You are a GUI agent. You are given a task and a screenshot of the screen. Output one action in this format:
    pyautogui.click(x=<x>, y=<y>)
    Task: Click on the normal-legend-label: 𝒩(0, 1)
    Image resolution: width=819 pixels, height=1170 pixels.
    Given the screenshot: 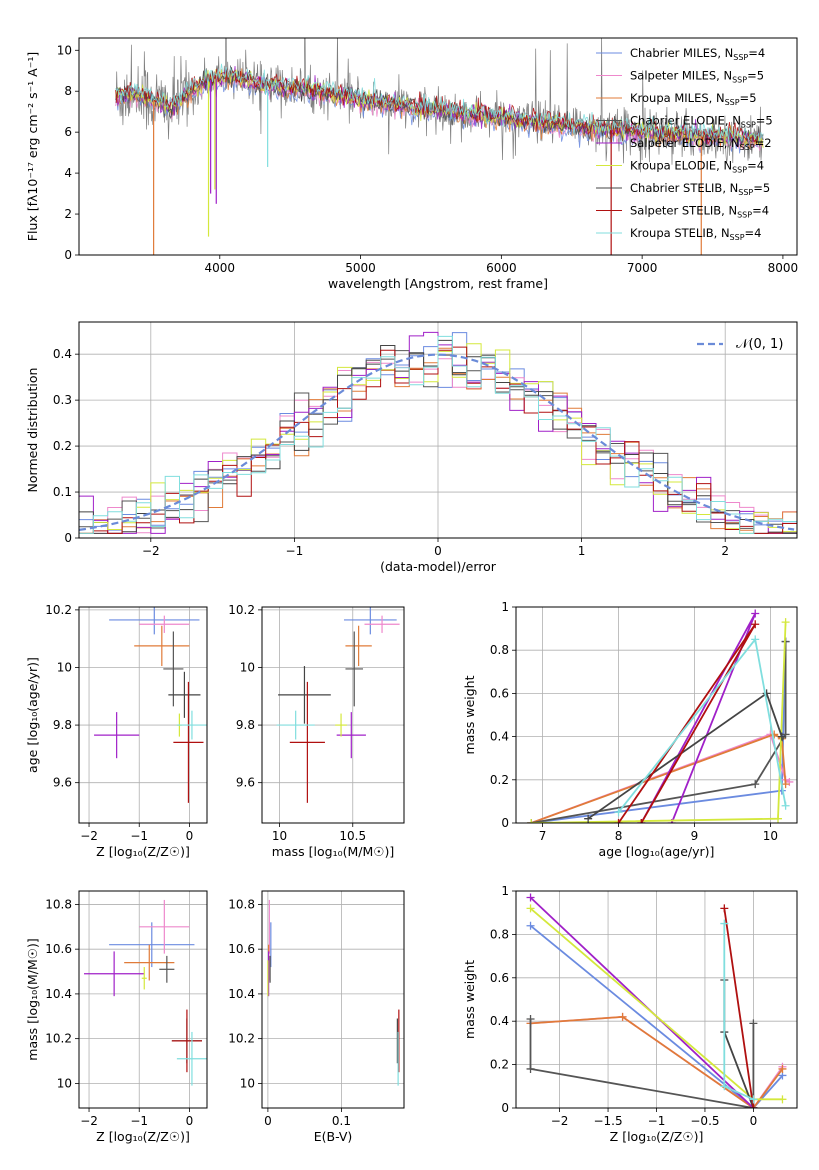 What is the action you would take?
    pyautogui.click(x=759, y=344)
    